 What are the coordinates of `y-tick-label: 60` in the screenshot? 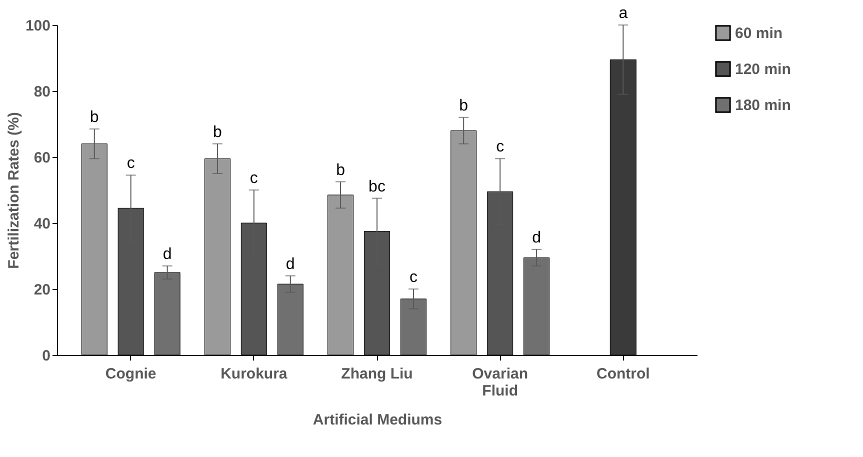 It's located at (42, 158).